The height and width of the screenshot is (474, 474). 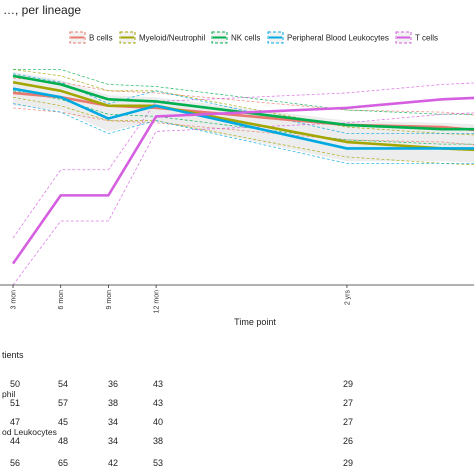 What do you see at coordinates (61, 300) in the screenshot?
I see `x-tick-label: 6 mon` at bounding box center [61, 300].